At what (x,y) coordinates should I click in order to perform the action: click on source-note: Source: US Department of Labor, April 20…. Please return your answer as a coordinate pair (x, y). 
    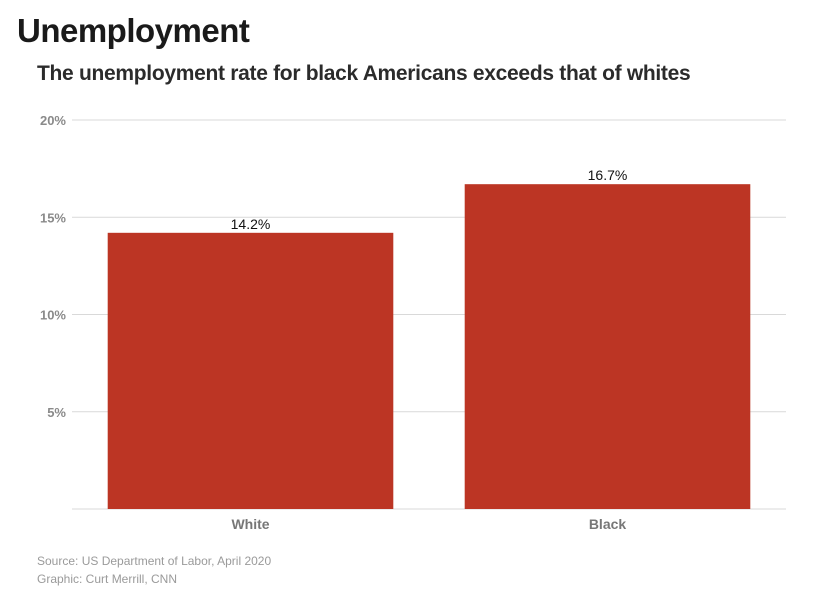
    Looking at the image, I should click on (154, 561).